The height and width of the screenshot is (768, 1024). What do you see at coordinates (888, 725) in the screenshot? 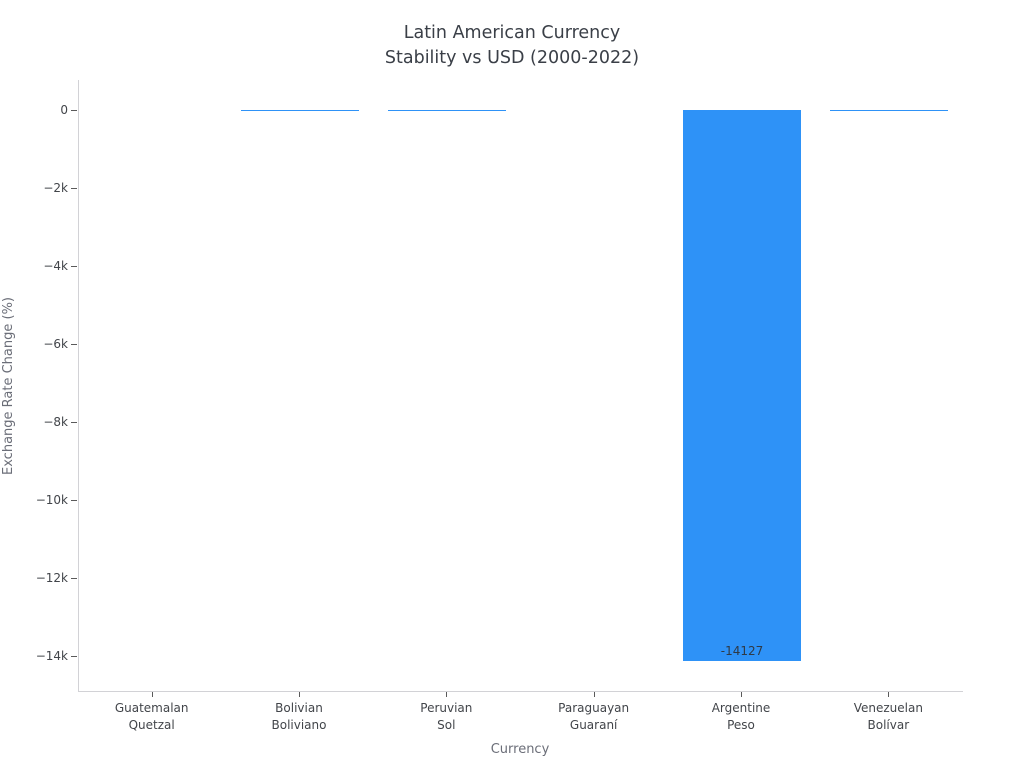
I see `x-tick-label-line: Bolívar` at bounding box center [888, 725].